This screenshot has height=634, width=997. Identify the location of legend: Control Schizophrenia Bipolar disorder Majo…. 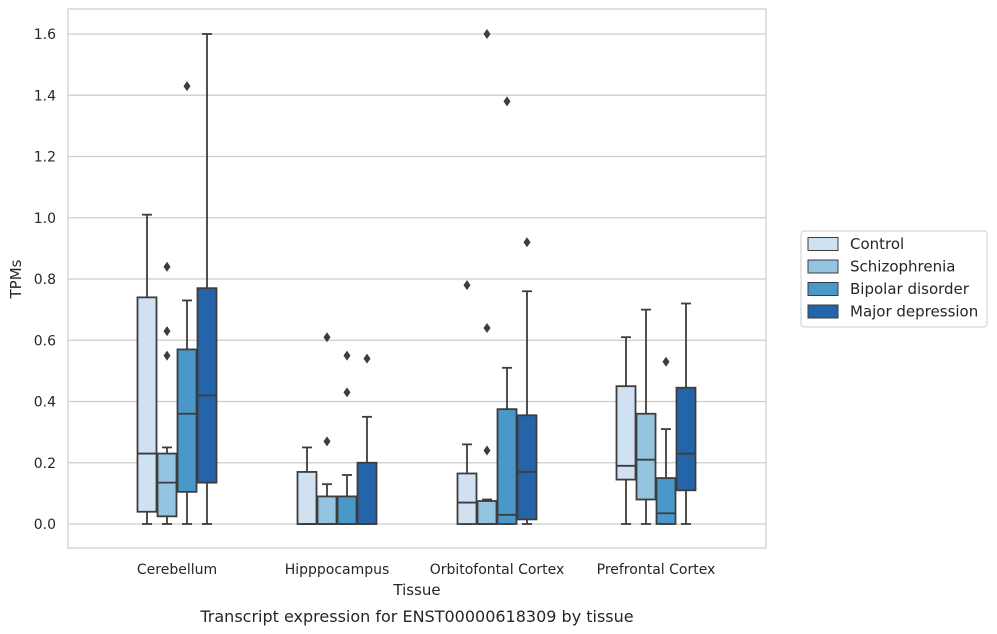
(894, 279).